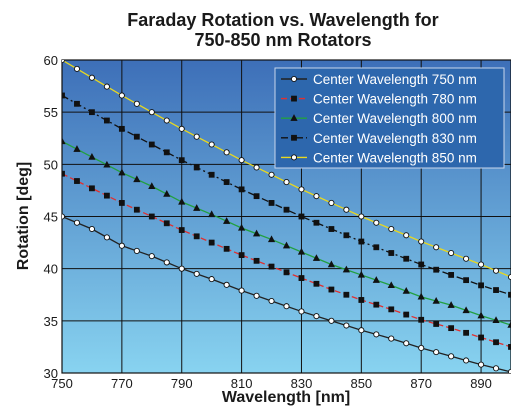 This screenshot has width=511, height=408. I want to click on legend-label: Center Wavelength 830 nm, so click(395, 138).